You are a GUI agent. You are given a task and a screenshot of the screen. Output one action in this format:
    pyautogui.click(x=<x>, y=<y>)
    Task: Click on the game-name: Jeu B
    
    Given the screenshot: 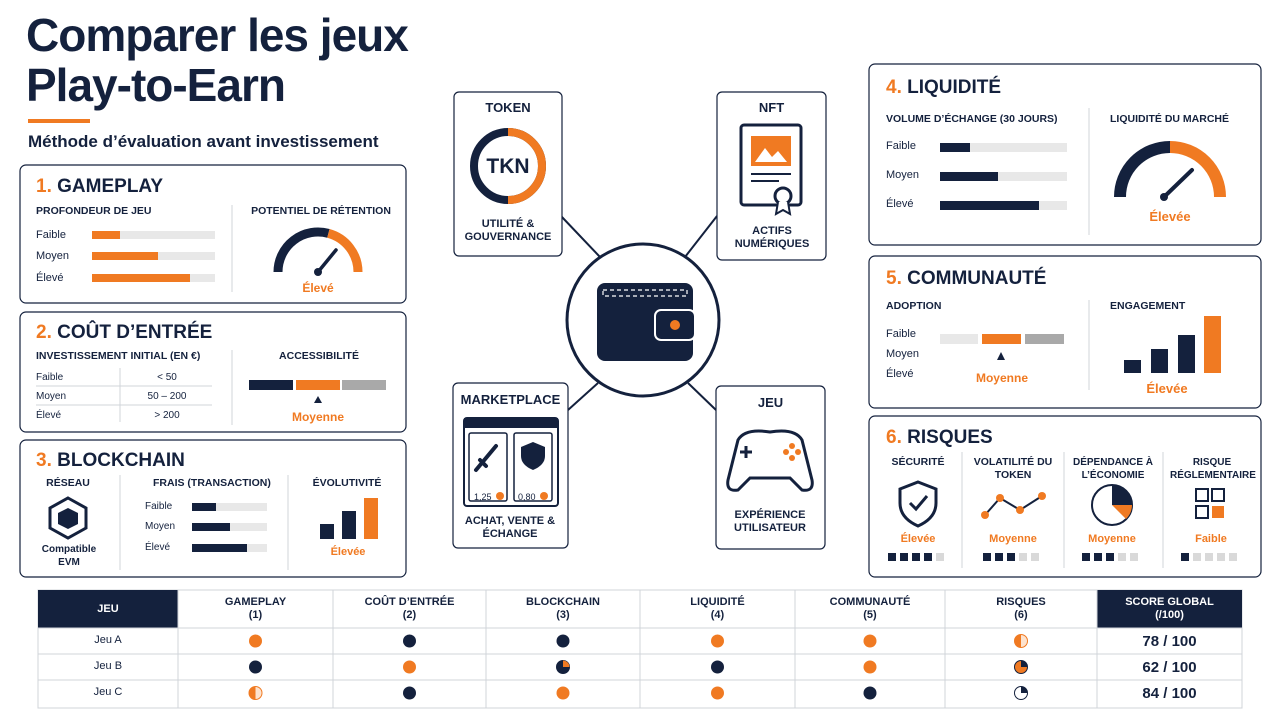 What is the action you would take?
    pyautogui.click(x=108, y=666)
    